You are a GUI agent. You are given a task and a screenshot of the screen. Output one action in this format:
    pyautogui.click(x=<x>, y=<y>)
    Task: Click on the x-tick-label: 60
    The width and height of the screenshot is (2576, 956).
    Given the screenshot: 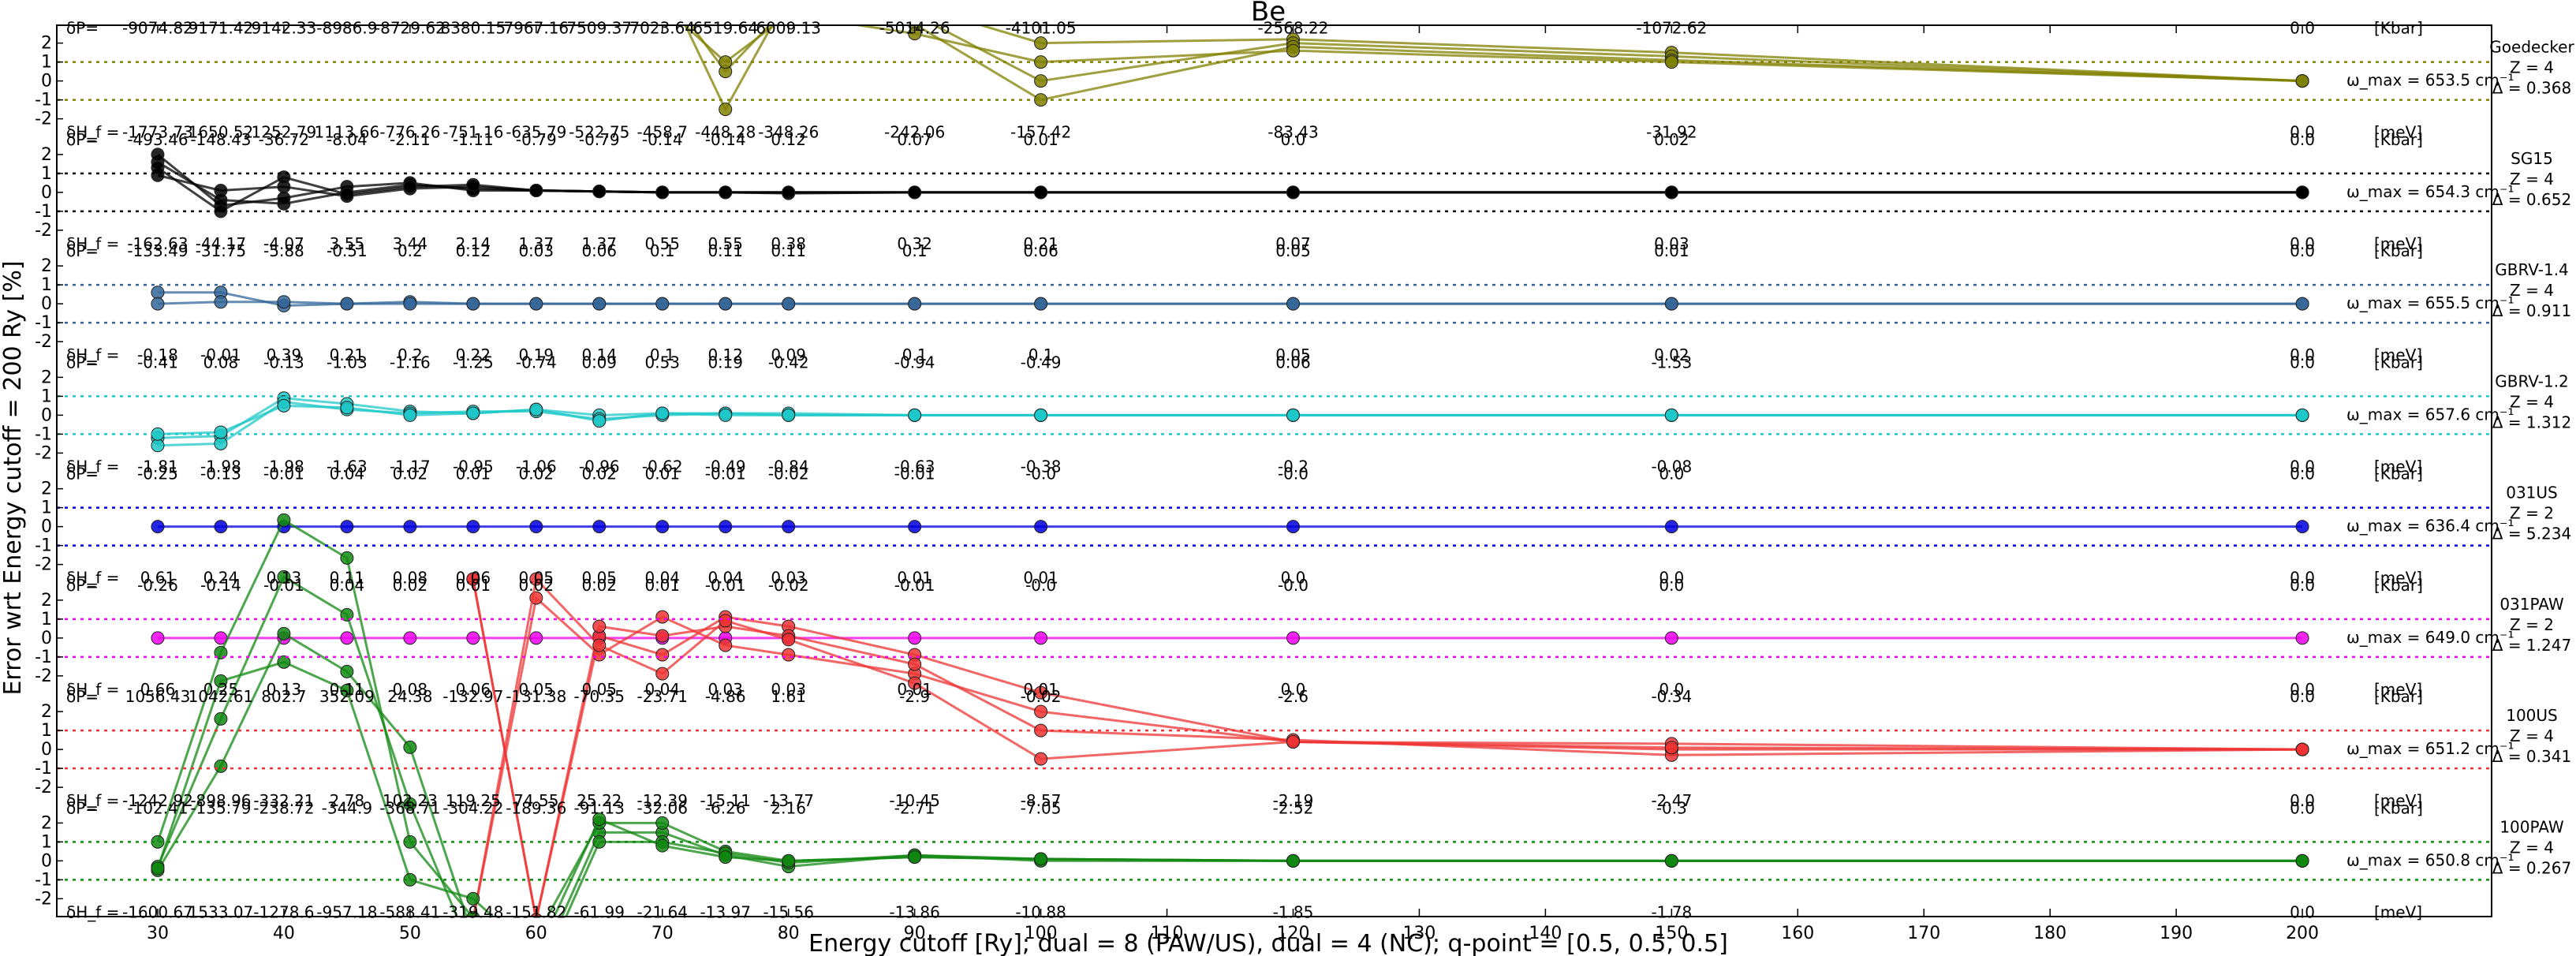 What is the action you would take?
    pyautogui.click(x=536, y=933)
    